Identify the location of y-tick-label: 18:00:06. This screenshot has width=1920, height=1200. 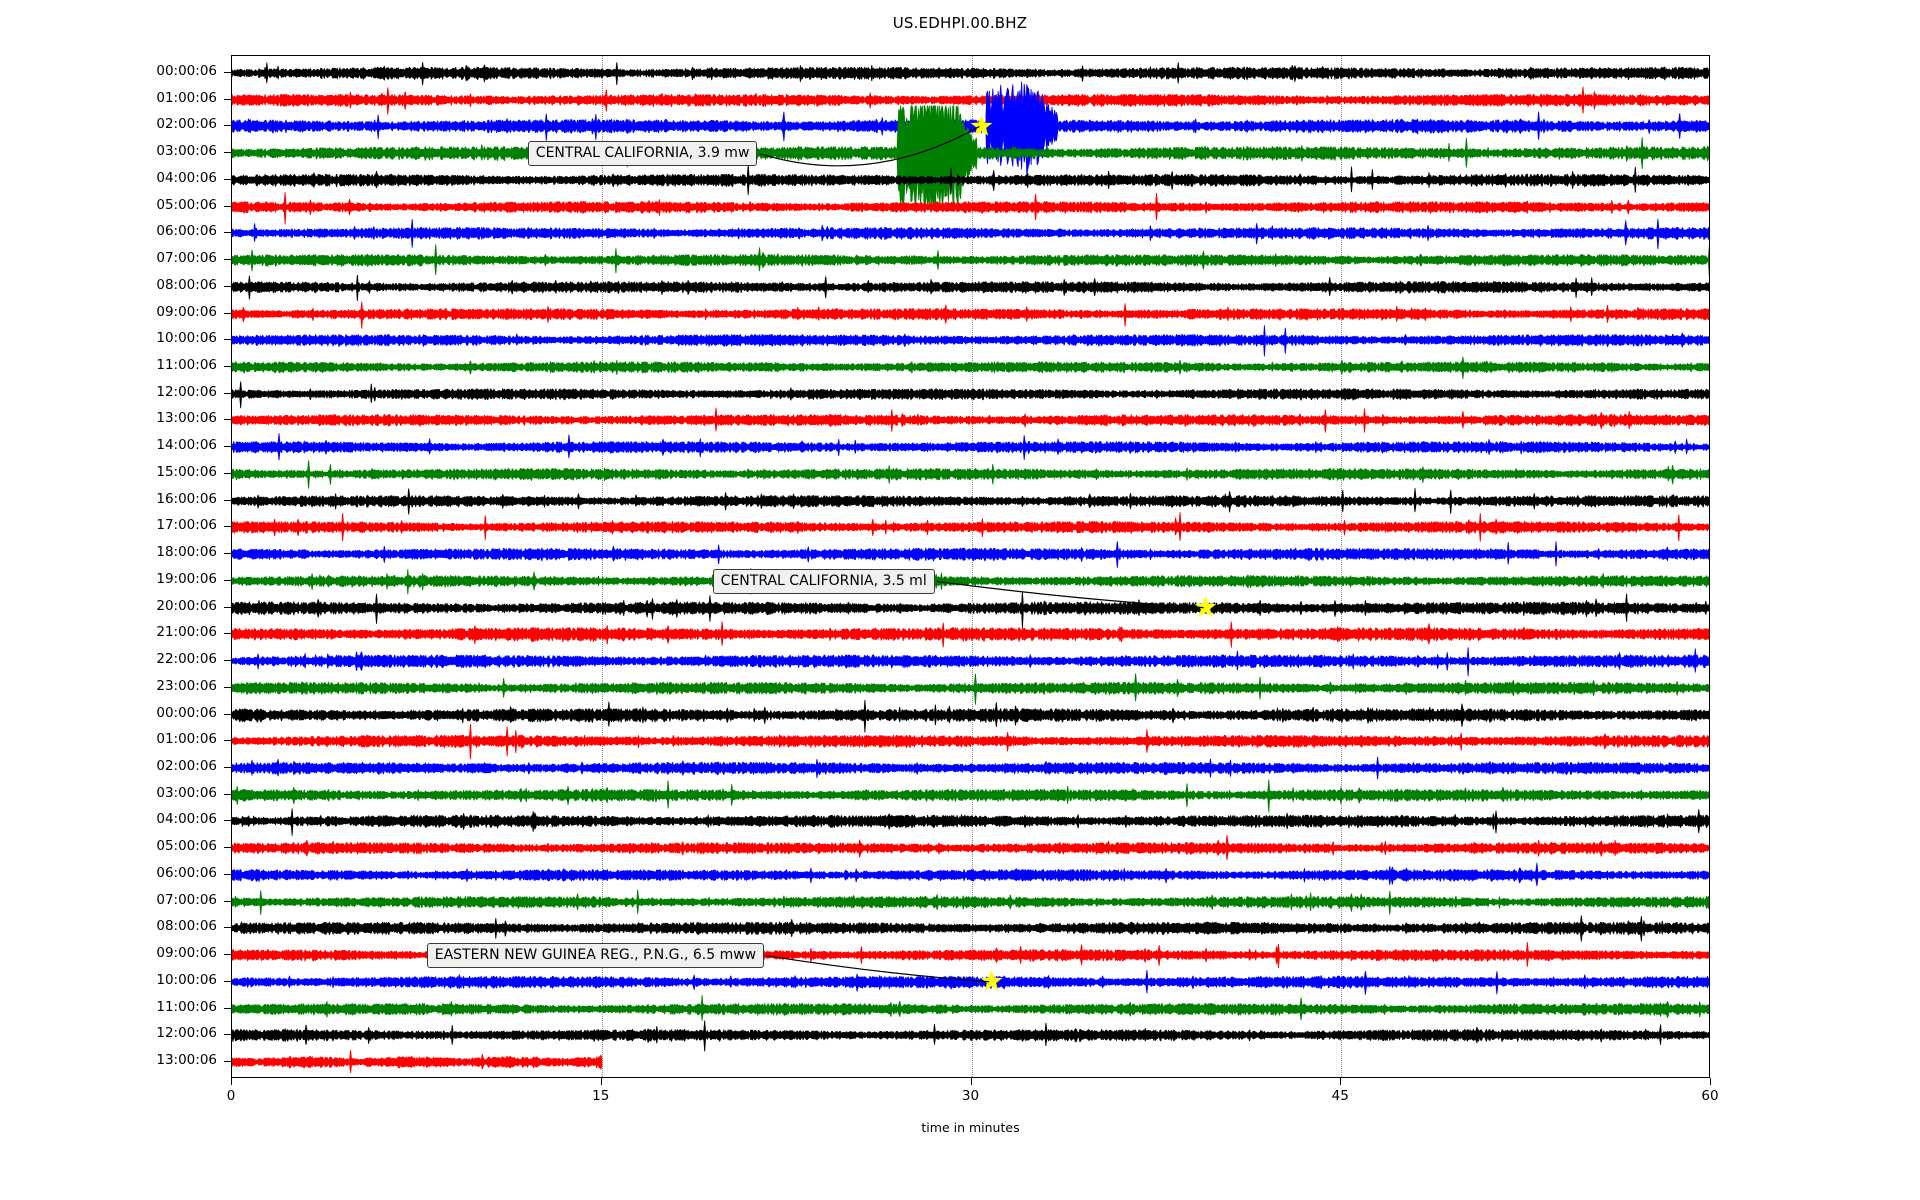
(186, 552).